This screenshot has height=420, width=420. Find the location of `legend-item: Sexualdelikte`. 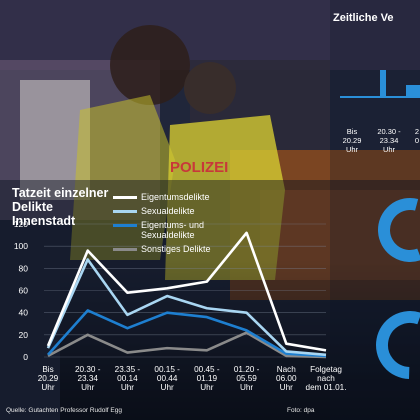

legend-item: Sexualdelikte is located at coordinates (172, 211).